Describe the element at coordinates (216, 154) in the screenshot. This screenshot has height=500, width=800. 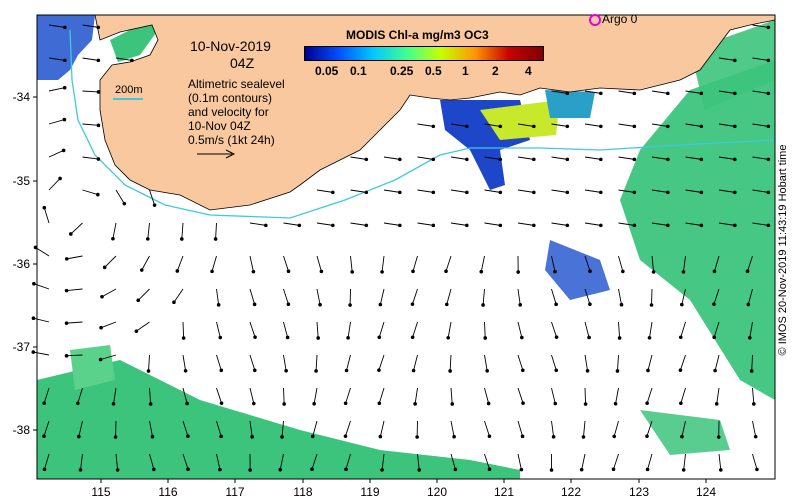
I see `velocity-scale-arrow` at that location.